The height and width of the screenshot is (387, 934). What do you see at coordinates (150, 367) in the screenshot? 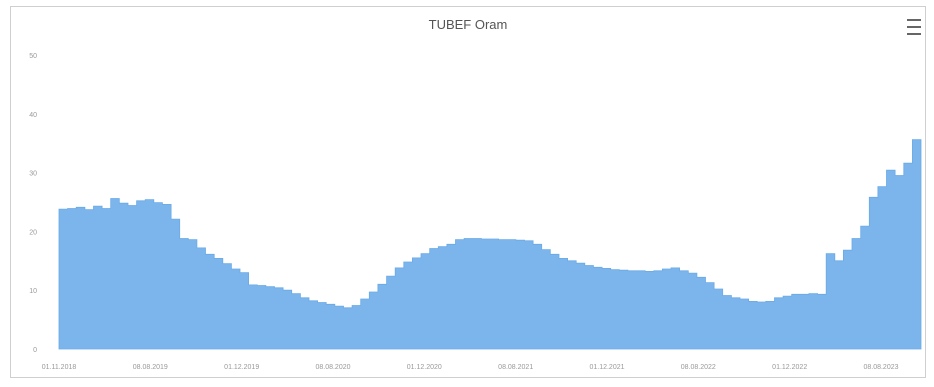
I see `x-tick-label: 08.08.2019` at bounding box center [150, 367].